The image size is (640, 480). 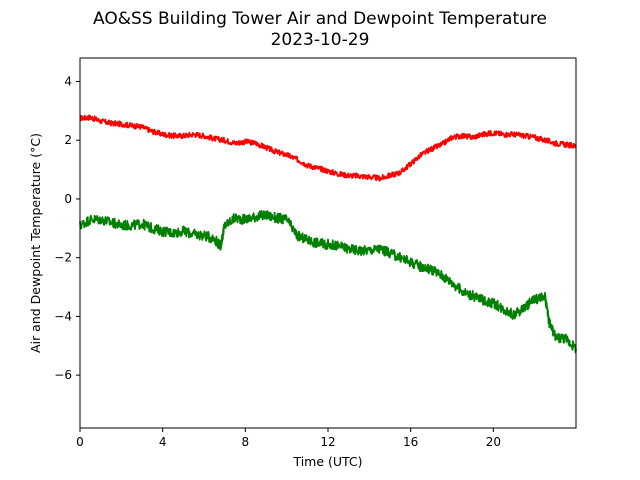 What do you see at coordinates (246, 442) in the screenshot?
I see `x-tick-label: 8` at bounding box center [246, 442].